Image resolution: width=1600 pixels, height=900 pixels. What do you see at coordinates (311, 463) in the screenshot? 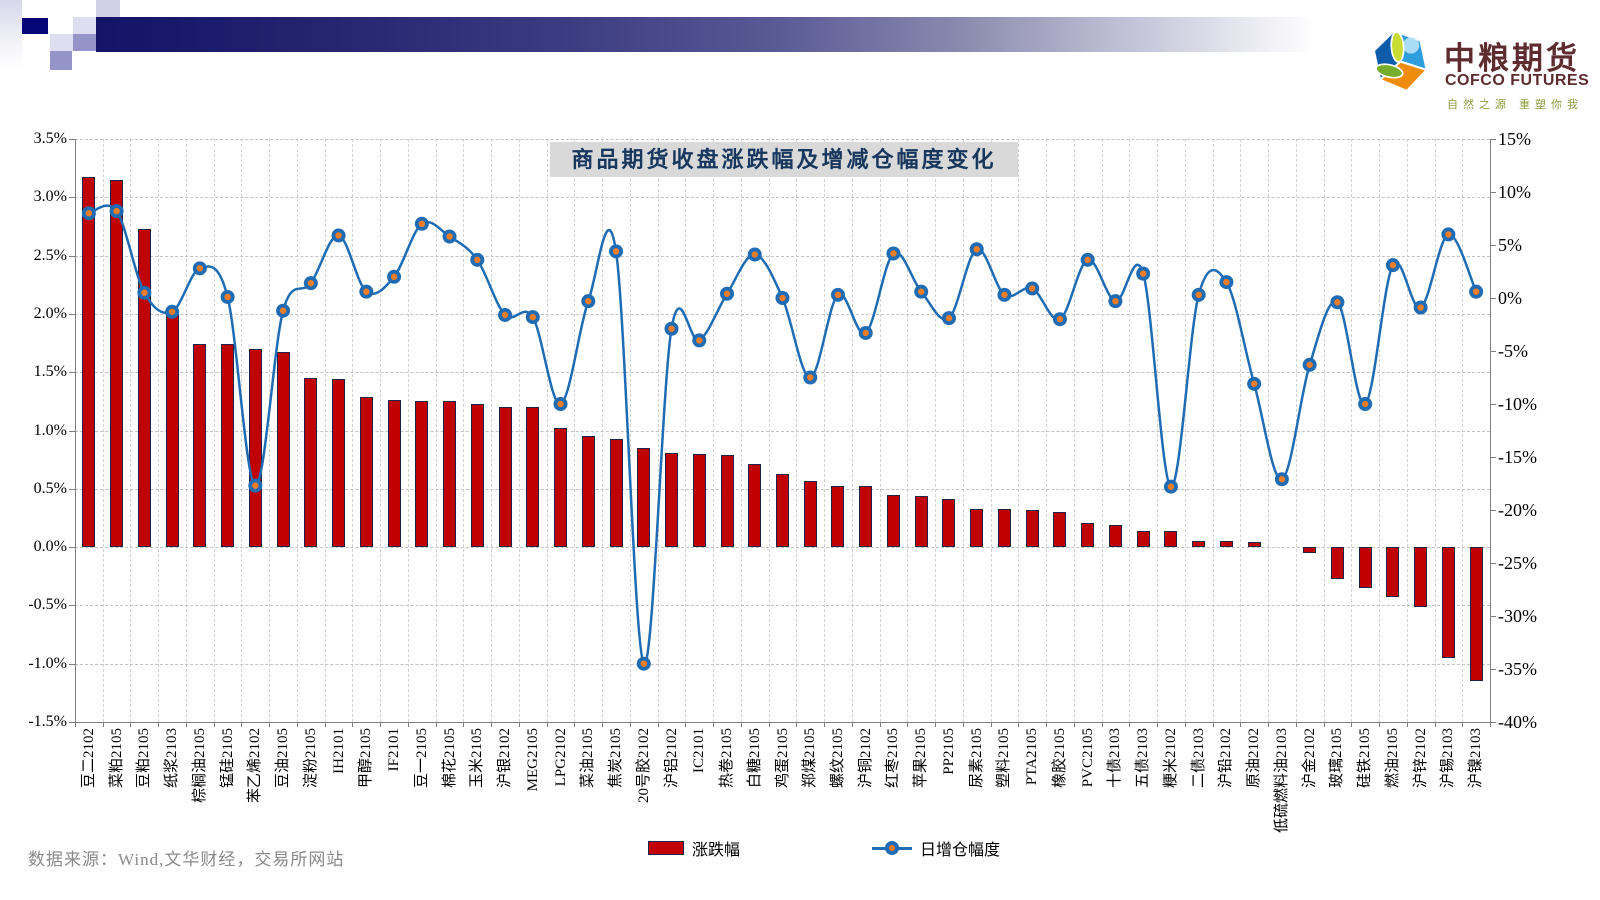
I see `bar-淀粉2105` at bounding box center [311, 463].